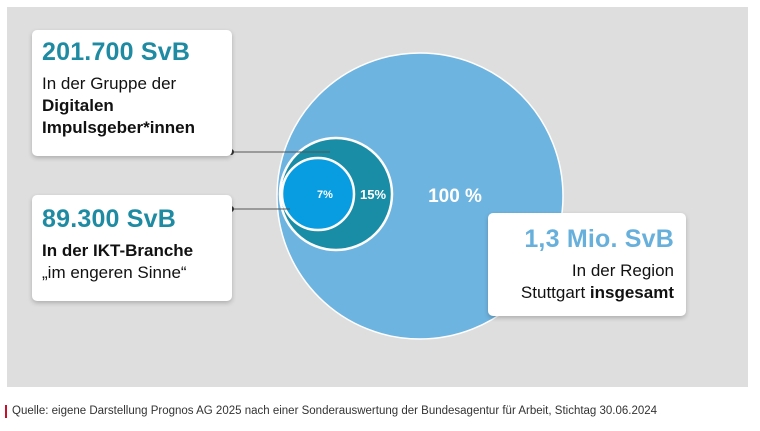 The height and width of the screenshot is (431, 760). What do you see at coordinates (109, 83) in the screenshot?
I see `callout-digital-line1: In der Gruppe der` at bounding box center [109, 83].